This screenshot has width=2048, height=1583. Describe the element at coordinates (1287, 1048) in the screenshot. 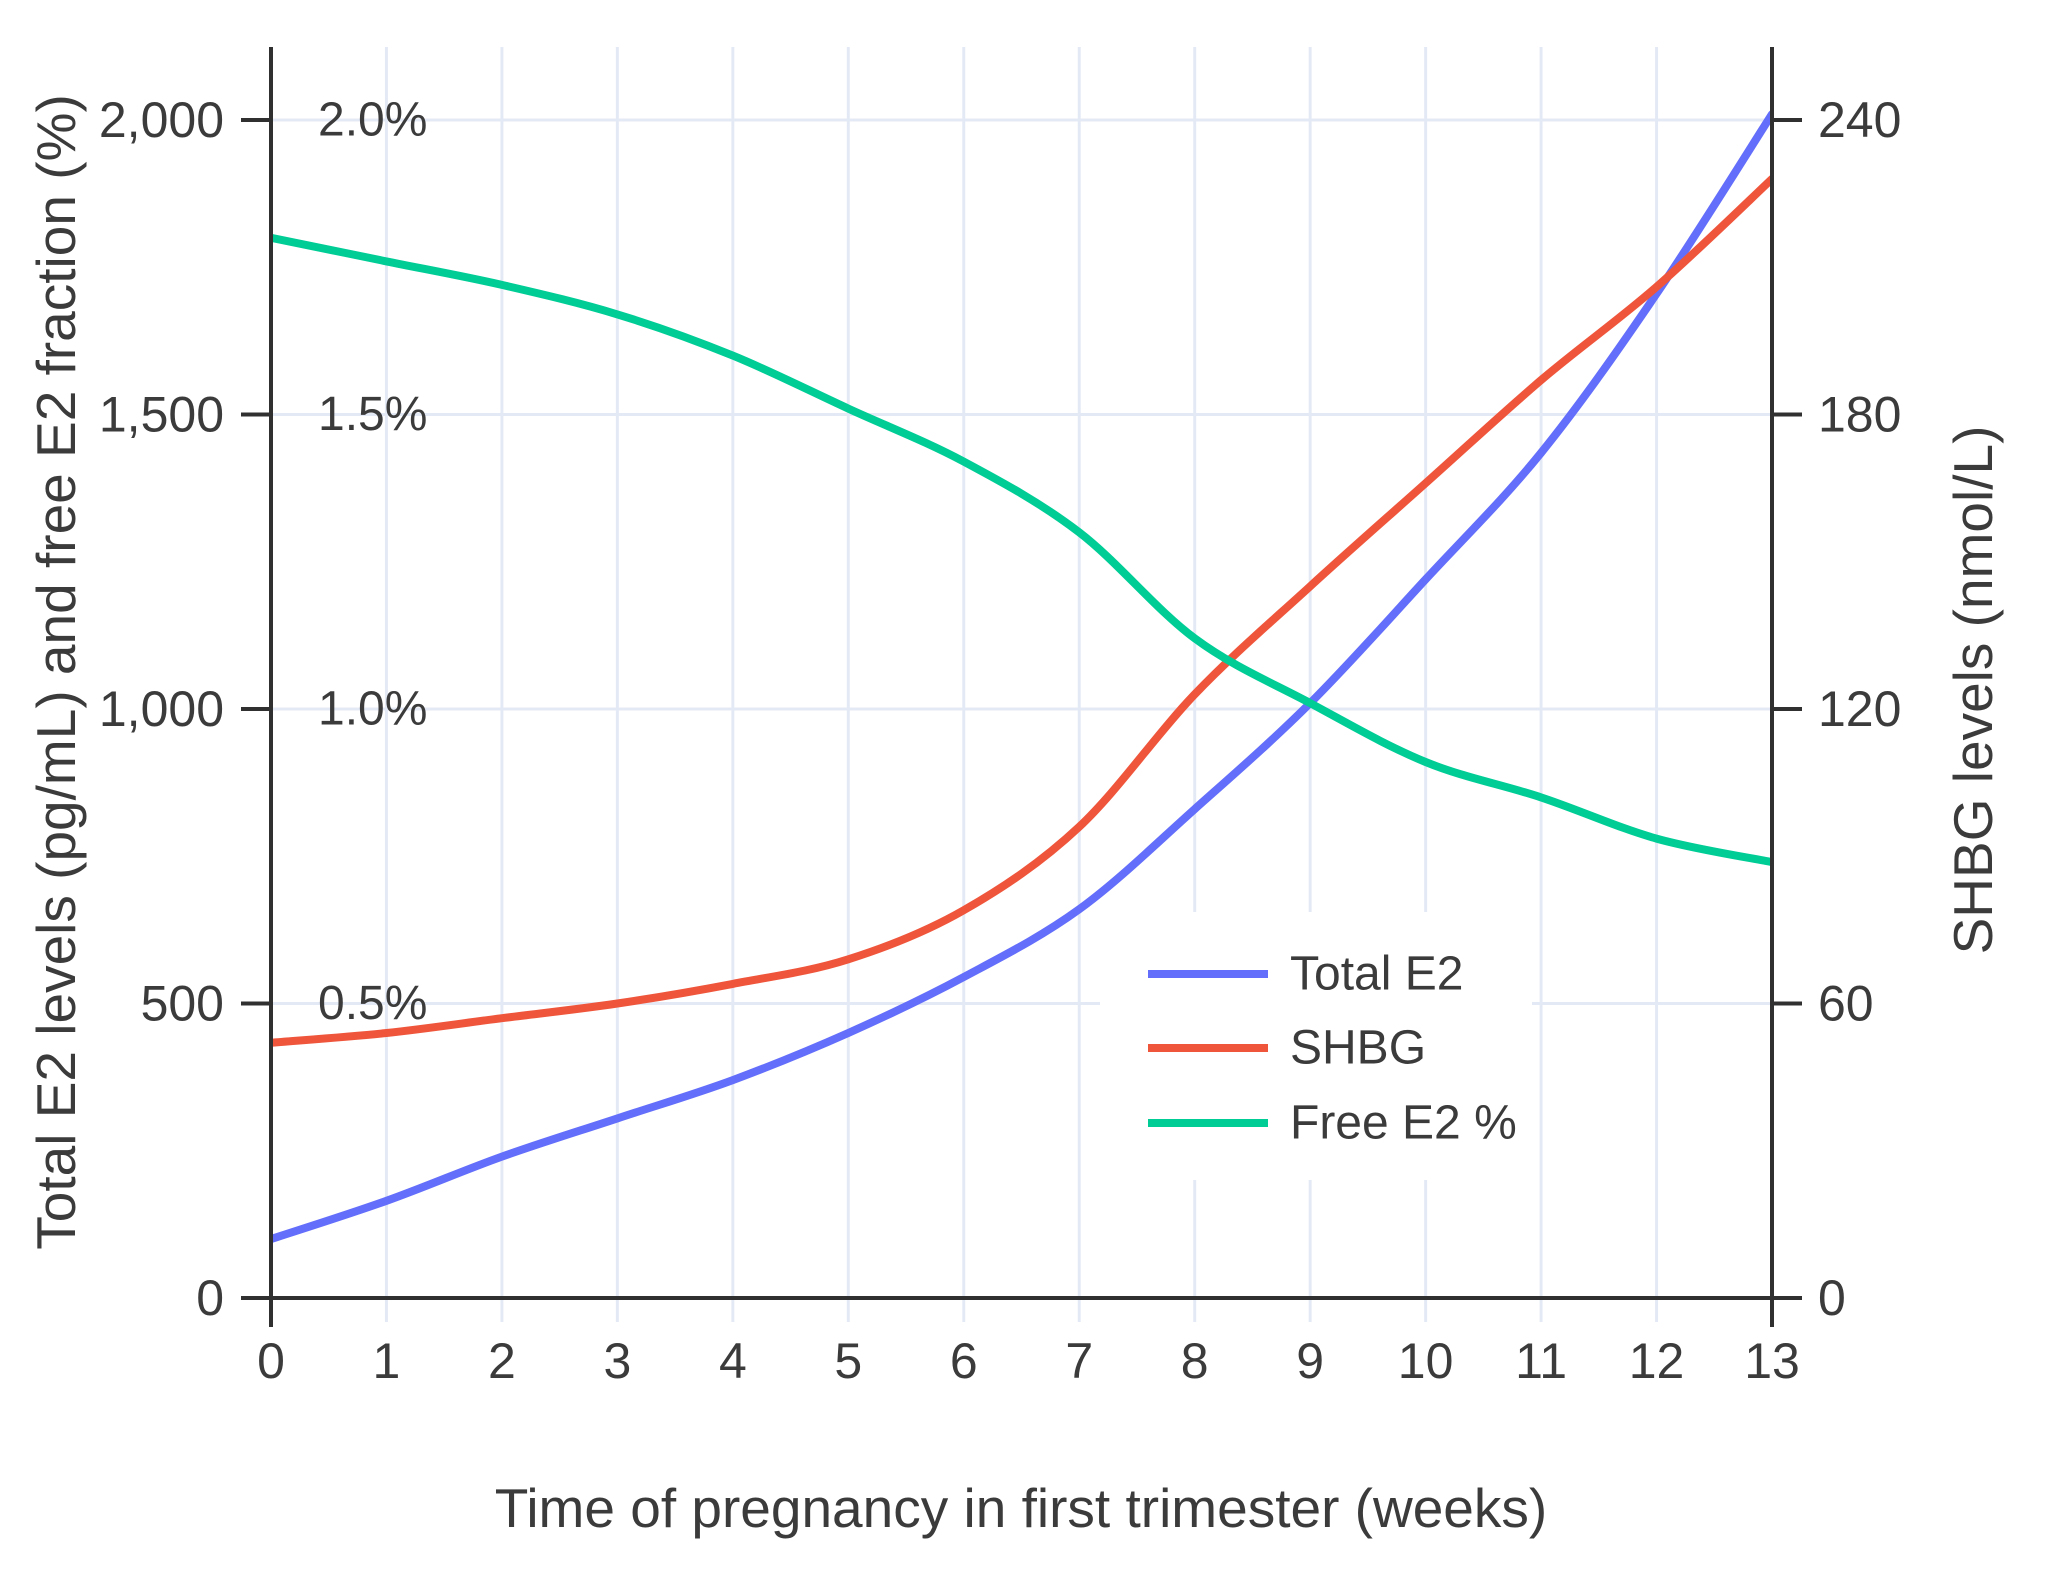

I see `legend-item-shbg: SHBG` at that location.